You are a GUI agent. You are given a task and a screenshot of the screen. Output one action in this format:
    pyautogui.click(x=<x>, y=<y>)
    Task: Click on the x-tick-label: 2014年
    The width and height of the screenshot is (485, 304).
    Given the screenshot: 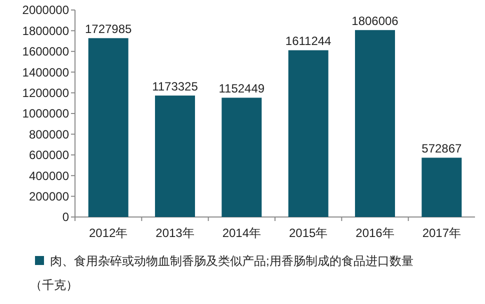 What is the action you would take?
    pyautogui.click(x=242, y=233)
    